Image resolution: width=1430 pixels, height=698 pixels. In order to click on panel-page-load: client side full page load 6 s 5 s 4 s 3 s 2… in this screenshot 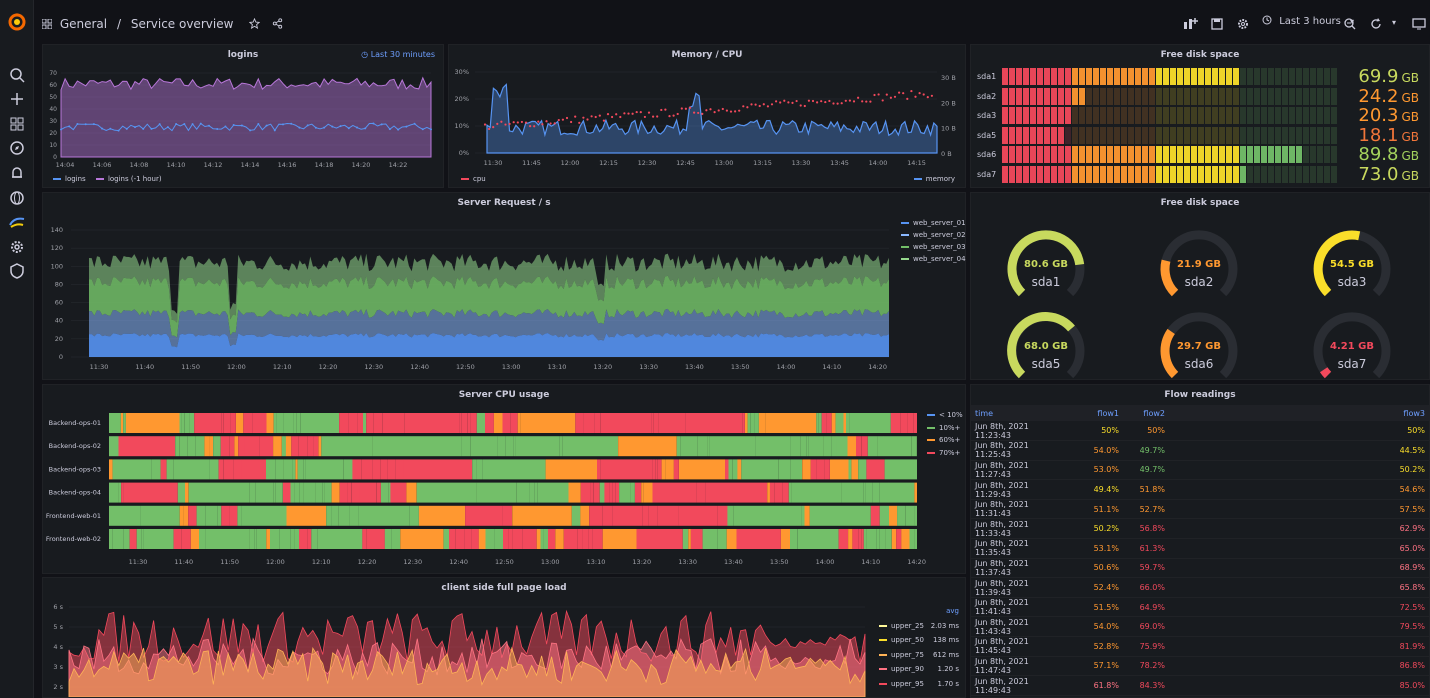, I will do `click(504, 637)`.